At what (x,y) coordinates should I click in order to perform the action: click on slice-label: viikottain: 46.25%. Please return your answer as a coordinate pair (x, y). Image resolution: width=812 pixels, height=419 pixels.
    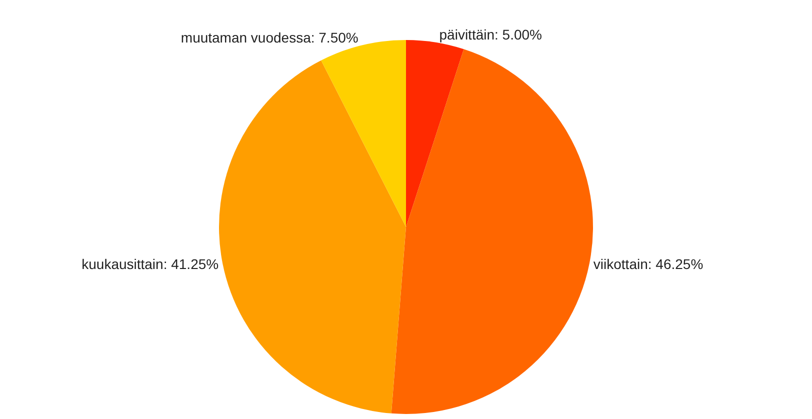
    Looking at the image, I should click on (648, 264).